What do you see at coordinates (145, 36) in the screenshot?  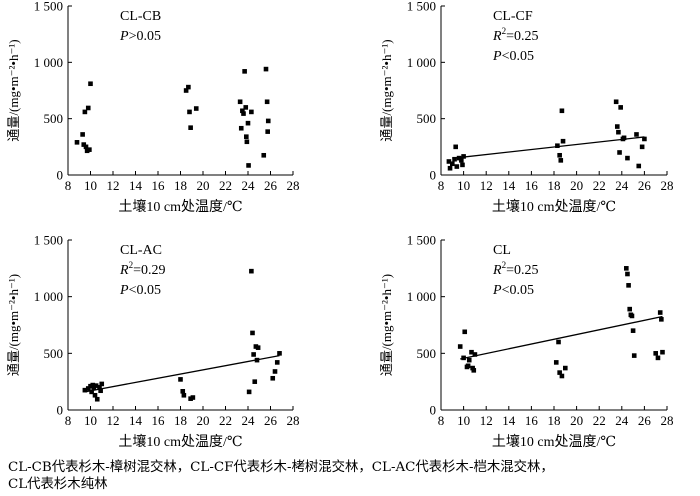 I see `stat-value: >0.05` at bounding box center [145, 36].